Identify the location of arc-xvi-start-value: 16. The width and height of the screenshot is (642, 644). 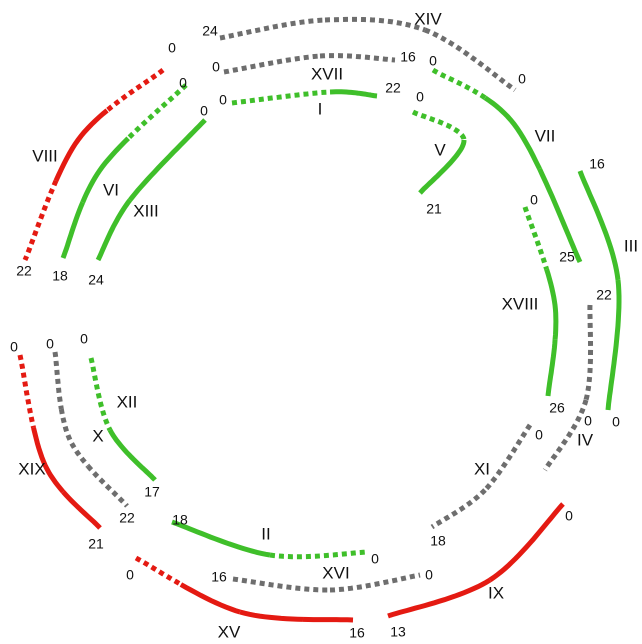
(219, 577).